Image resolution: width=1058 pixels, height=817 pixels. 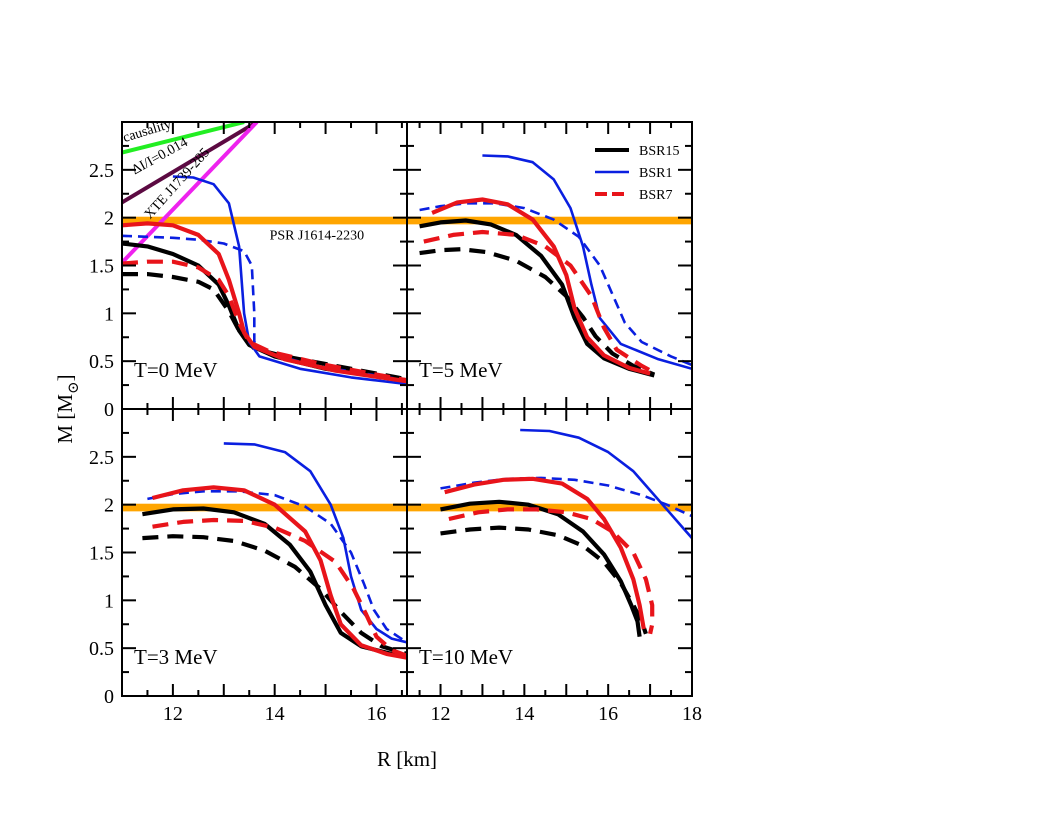 I want to click on curve-t0-bsr7-dashed, so click(x=264, y=321).